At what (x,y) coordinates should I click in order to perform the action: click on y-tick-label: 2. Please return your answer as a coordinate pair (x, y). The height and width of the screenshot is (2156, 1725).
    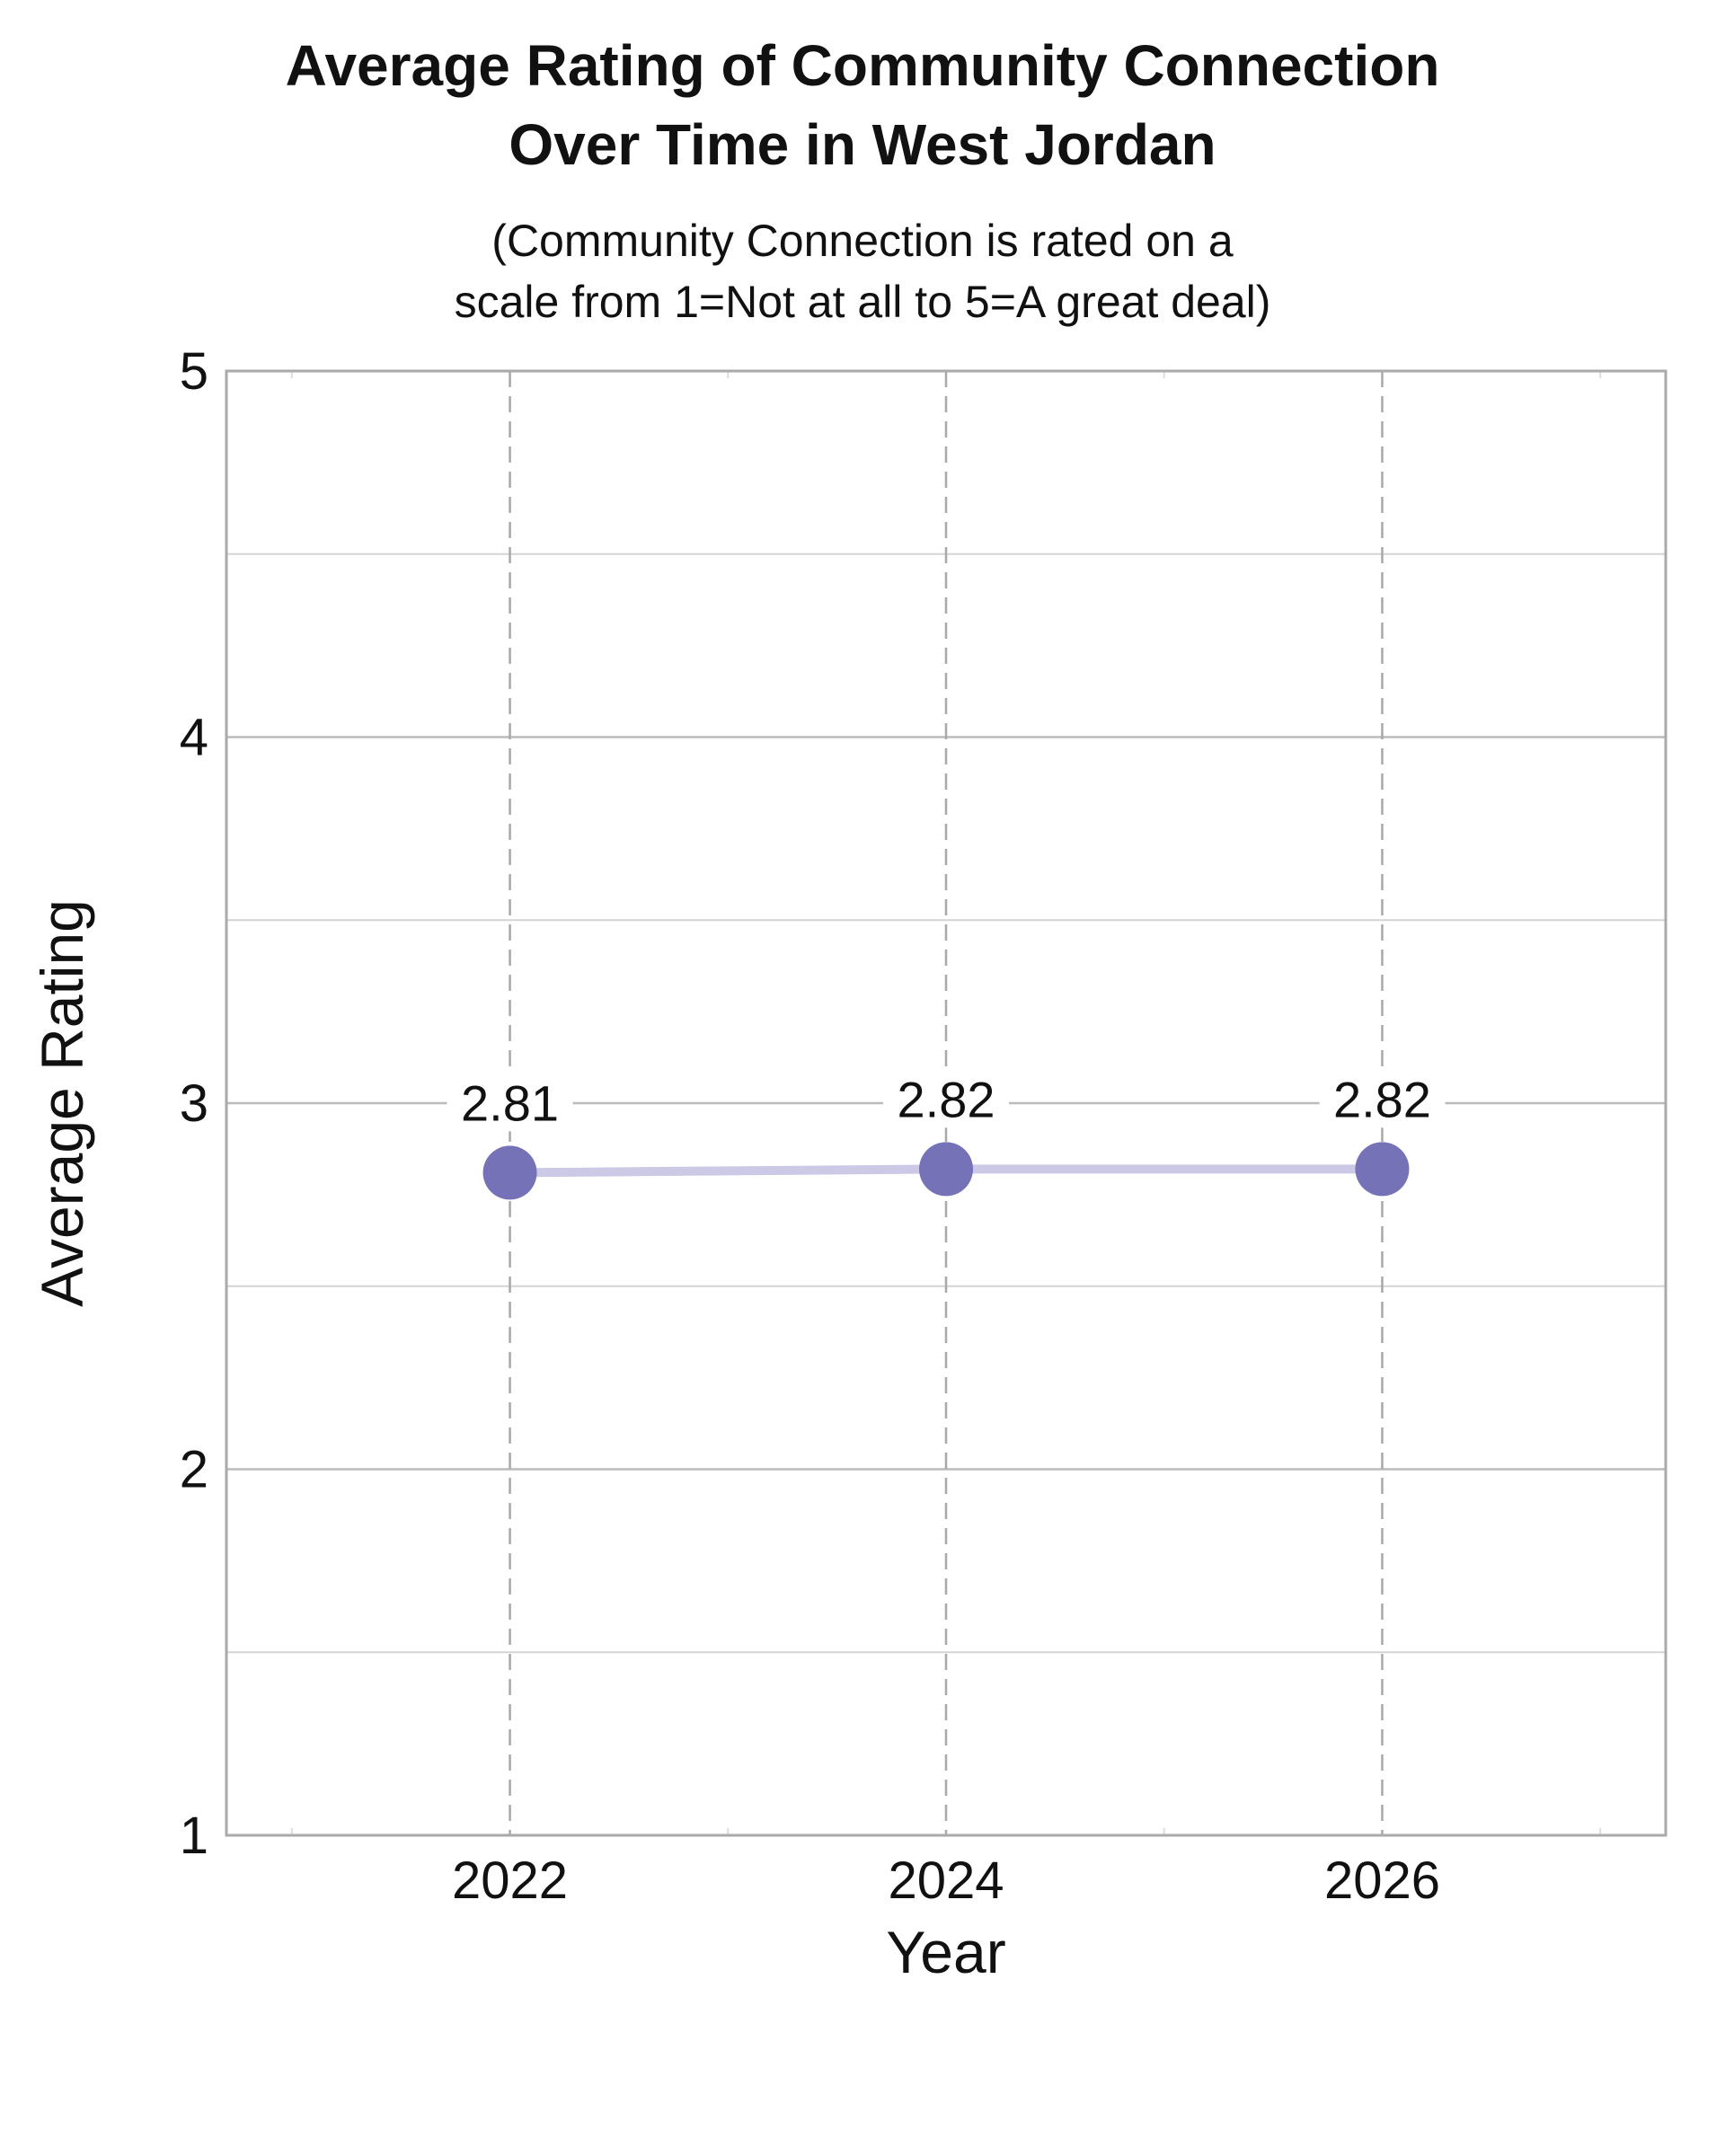
    Looking at the image, I should click on (194, 1470).